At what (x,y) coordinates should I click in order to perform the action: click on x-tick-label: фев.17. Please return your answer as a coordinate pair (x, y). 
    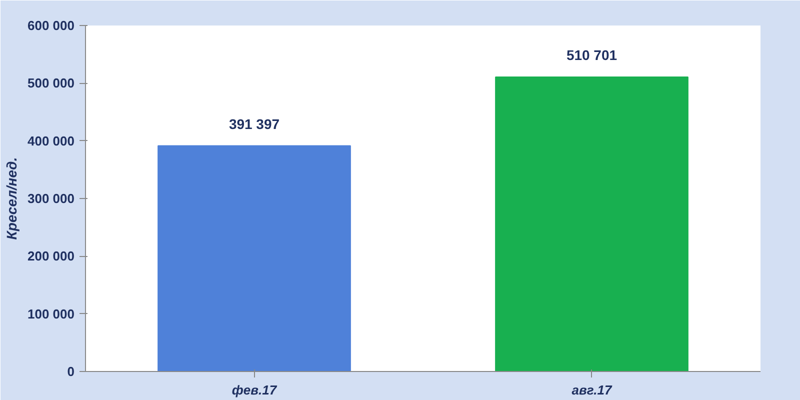
    Looking at the image, I should click on (255, 390).